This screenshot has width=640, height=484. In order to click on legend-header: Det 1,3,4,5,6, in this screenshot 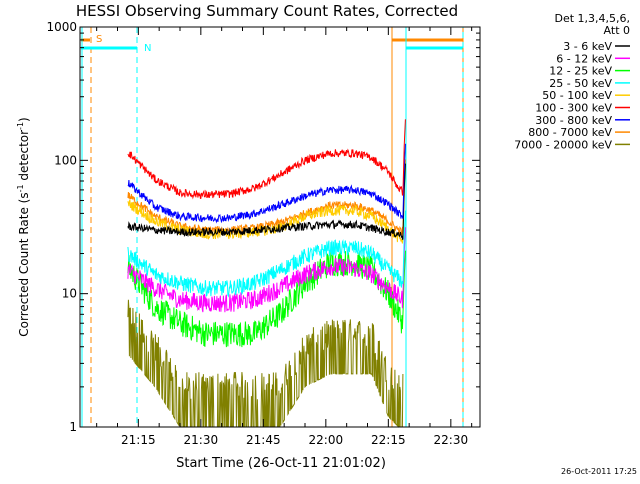, I will do `click(592, 18)`.